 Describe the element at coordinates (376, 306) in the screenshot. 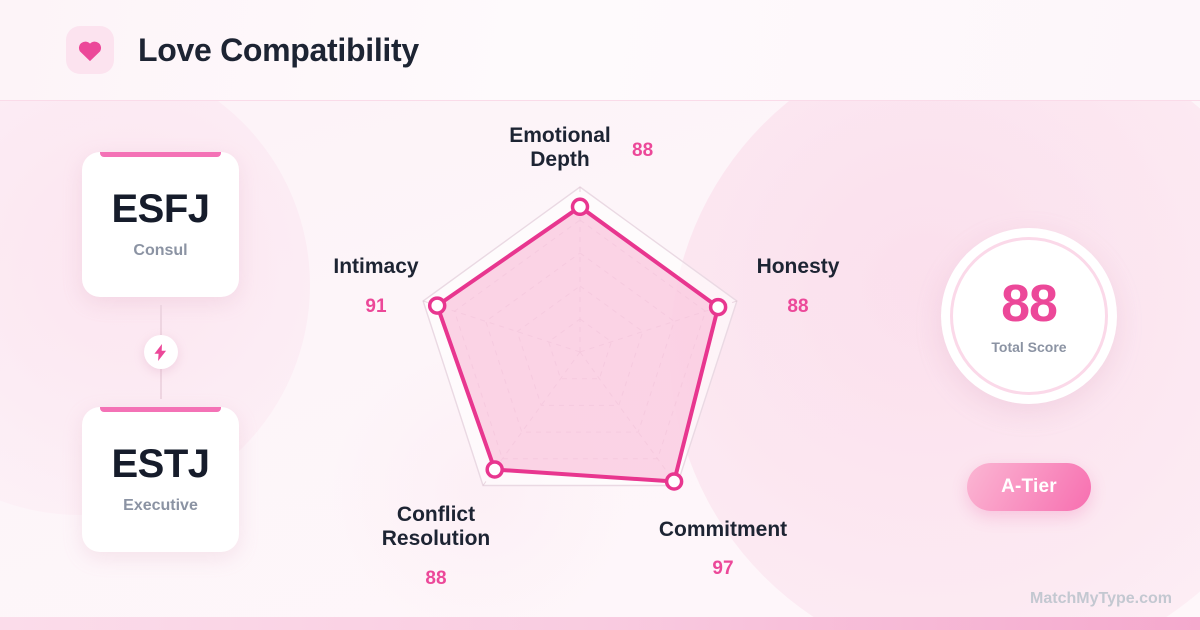

I see `axis-value-intimacy: 91` at that location.